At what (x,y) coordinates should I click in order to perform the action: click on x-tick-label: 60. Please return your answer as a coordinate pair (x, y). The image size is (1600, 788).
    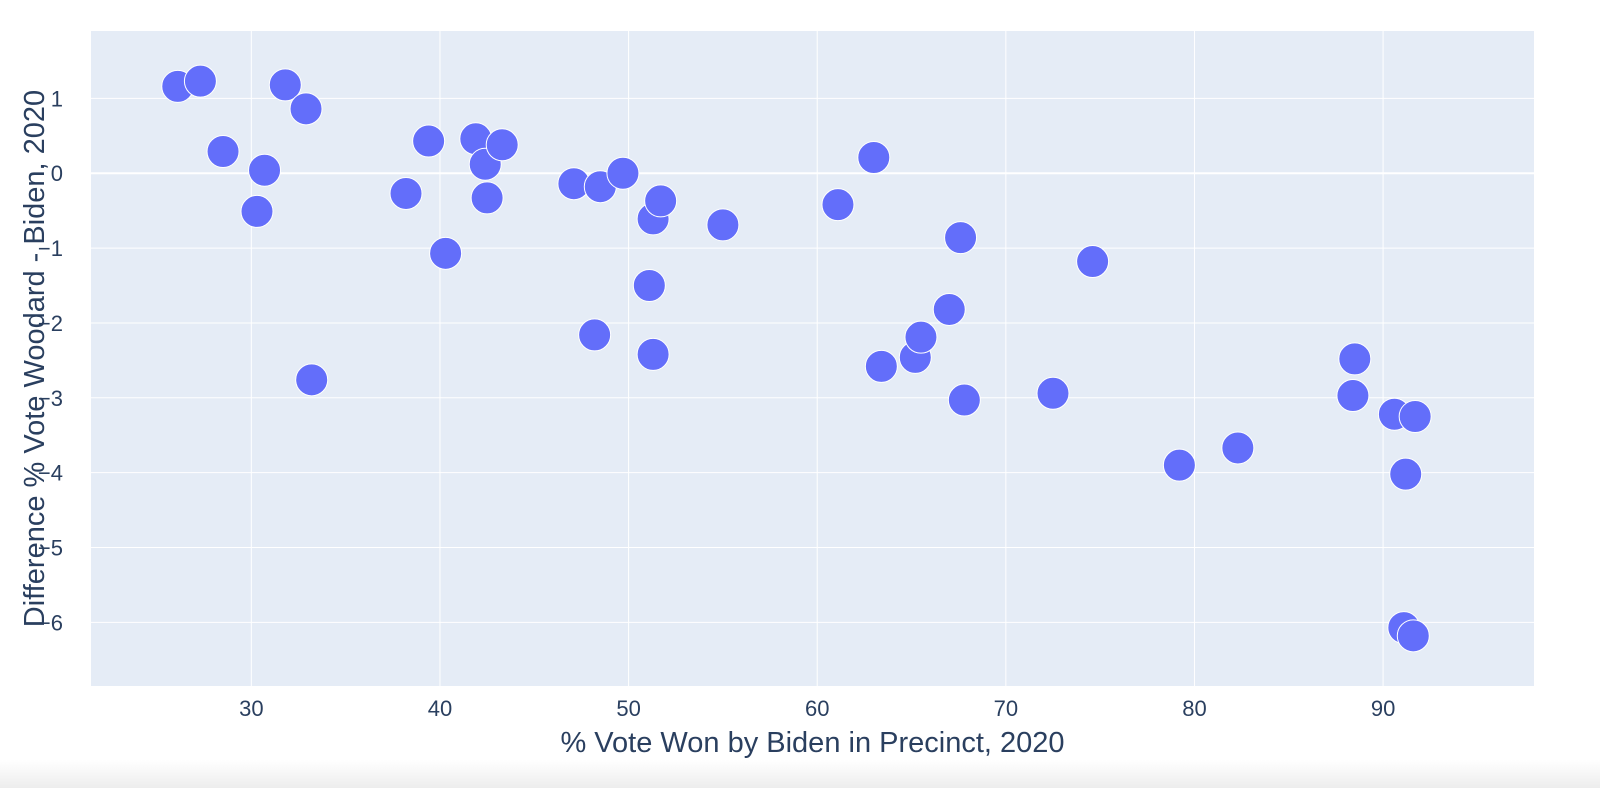
    Looking at the image, I should click on (817, 708).